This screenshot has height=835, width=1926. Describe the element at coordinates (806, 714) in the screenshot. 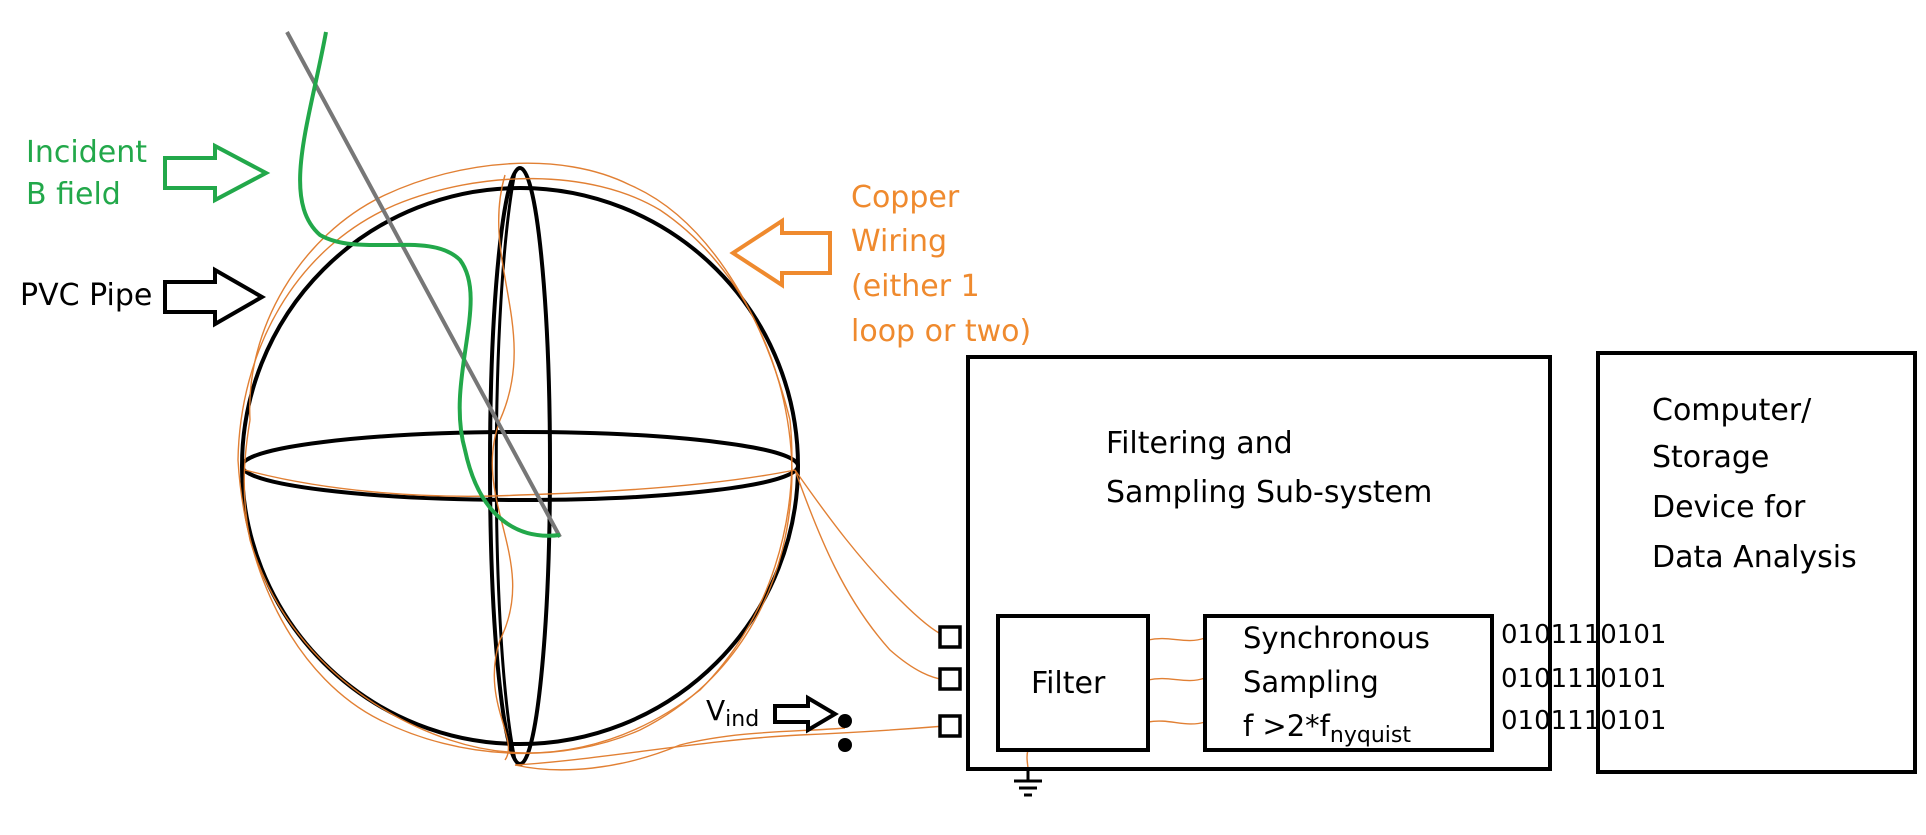

I see `vind-arrow` at that location.